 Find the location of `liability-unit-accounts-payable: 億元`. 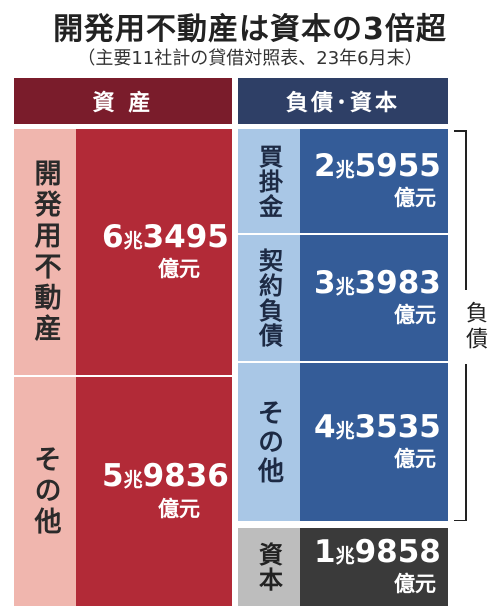

liability-unit-accounts-payable: 億元 is located at coordinates (415, 198).